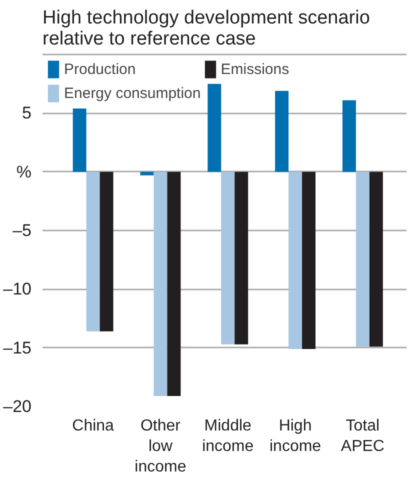 This screenshot has height=478, width=412. I want to click on x-tick-label: Other low income, so click(160, 447).